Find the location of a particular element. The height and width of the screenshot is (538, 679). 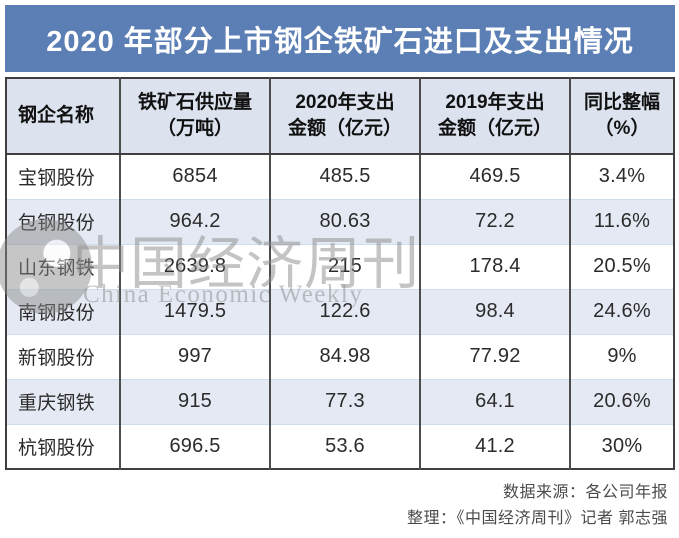

company-name-cell: 南钢股份 is located at coordinates (63, 311).